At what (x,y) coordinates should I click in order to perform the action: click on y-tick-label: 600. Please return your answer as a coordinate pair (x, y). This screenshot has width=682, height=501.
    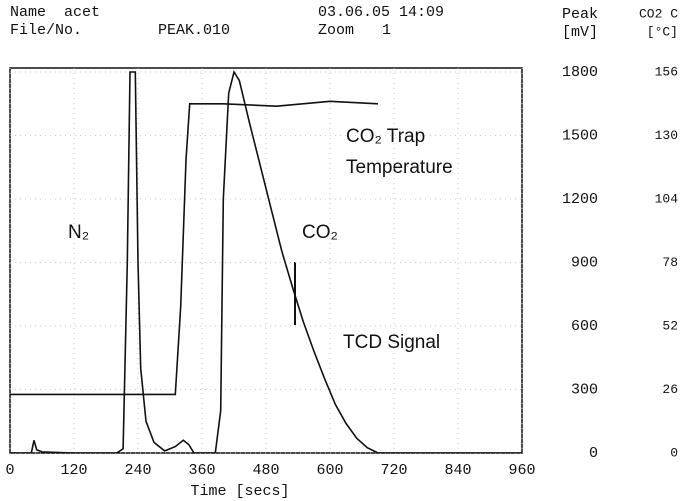
    Looking at the image, I should click on (584, 326).